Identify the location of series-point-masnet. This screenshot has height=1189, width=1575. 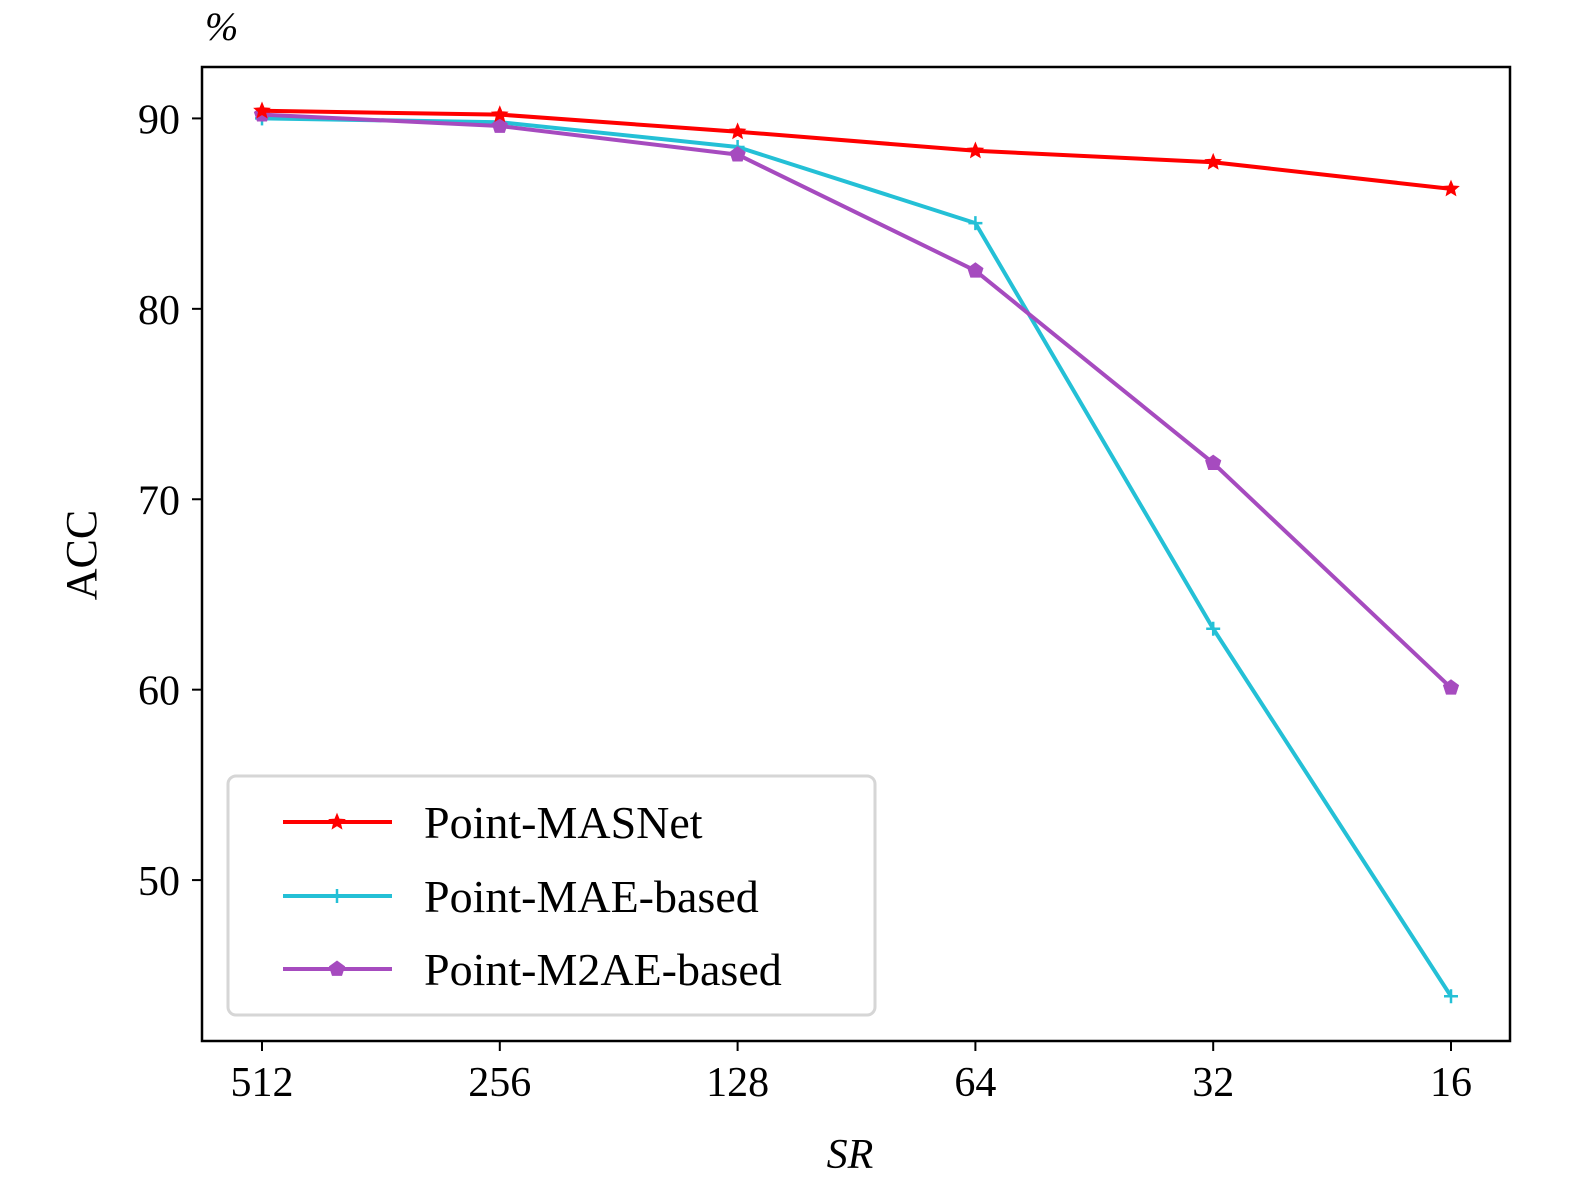
(856, 149).